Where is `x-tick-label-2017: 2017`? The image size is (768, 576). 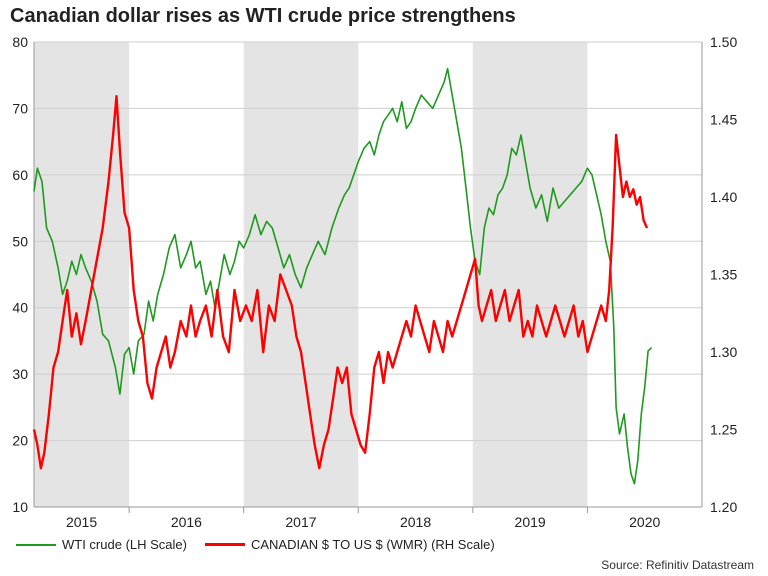
x-tick-label-2017: 2017 is located at coordinates (300, 522).